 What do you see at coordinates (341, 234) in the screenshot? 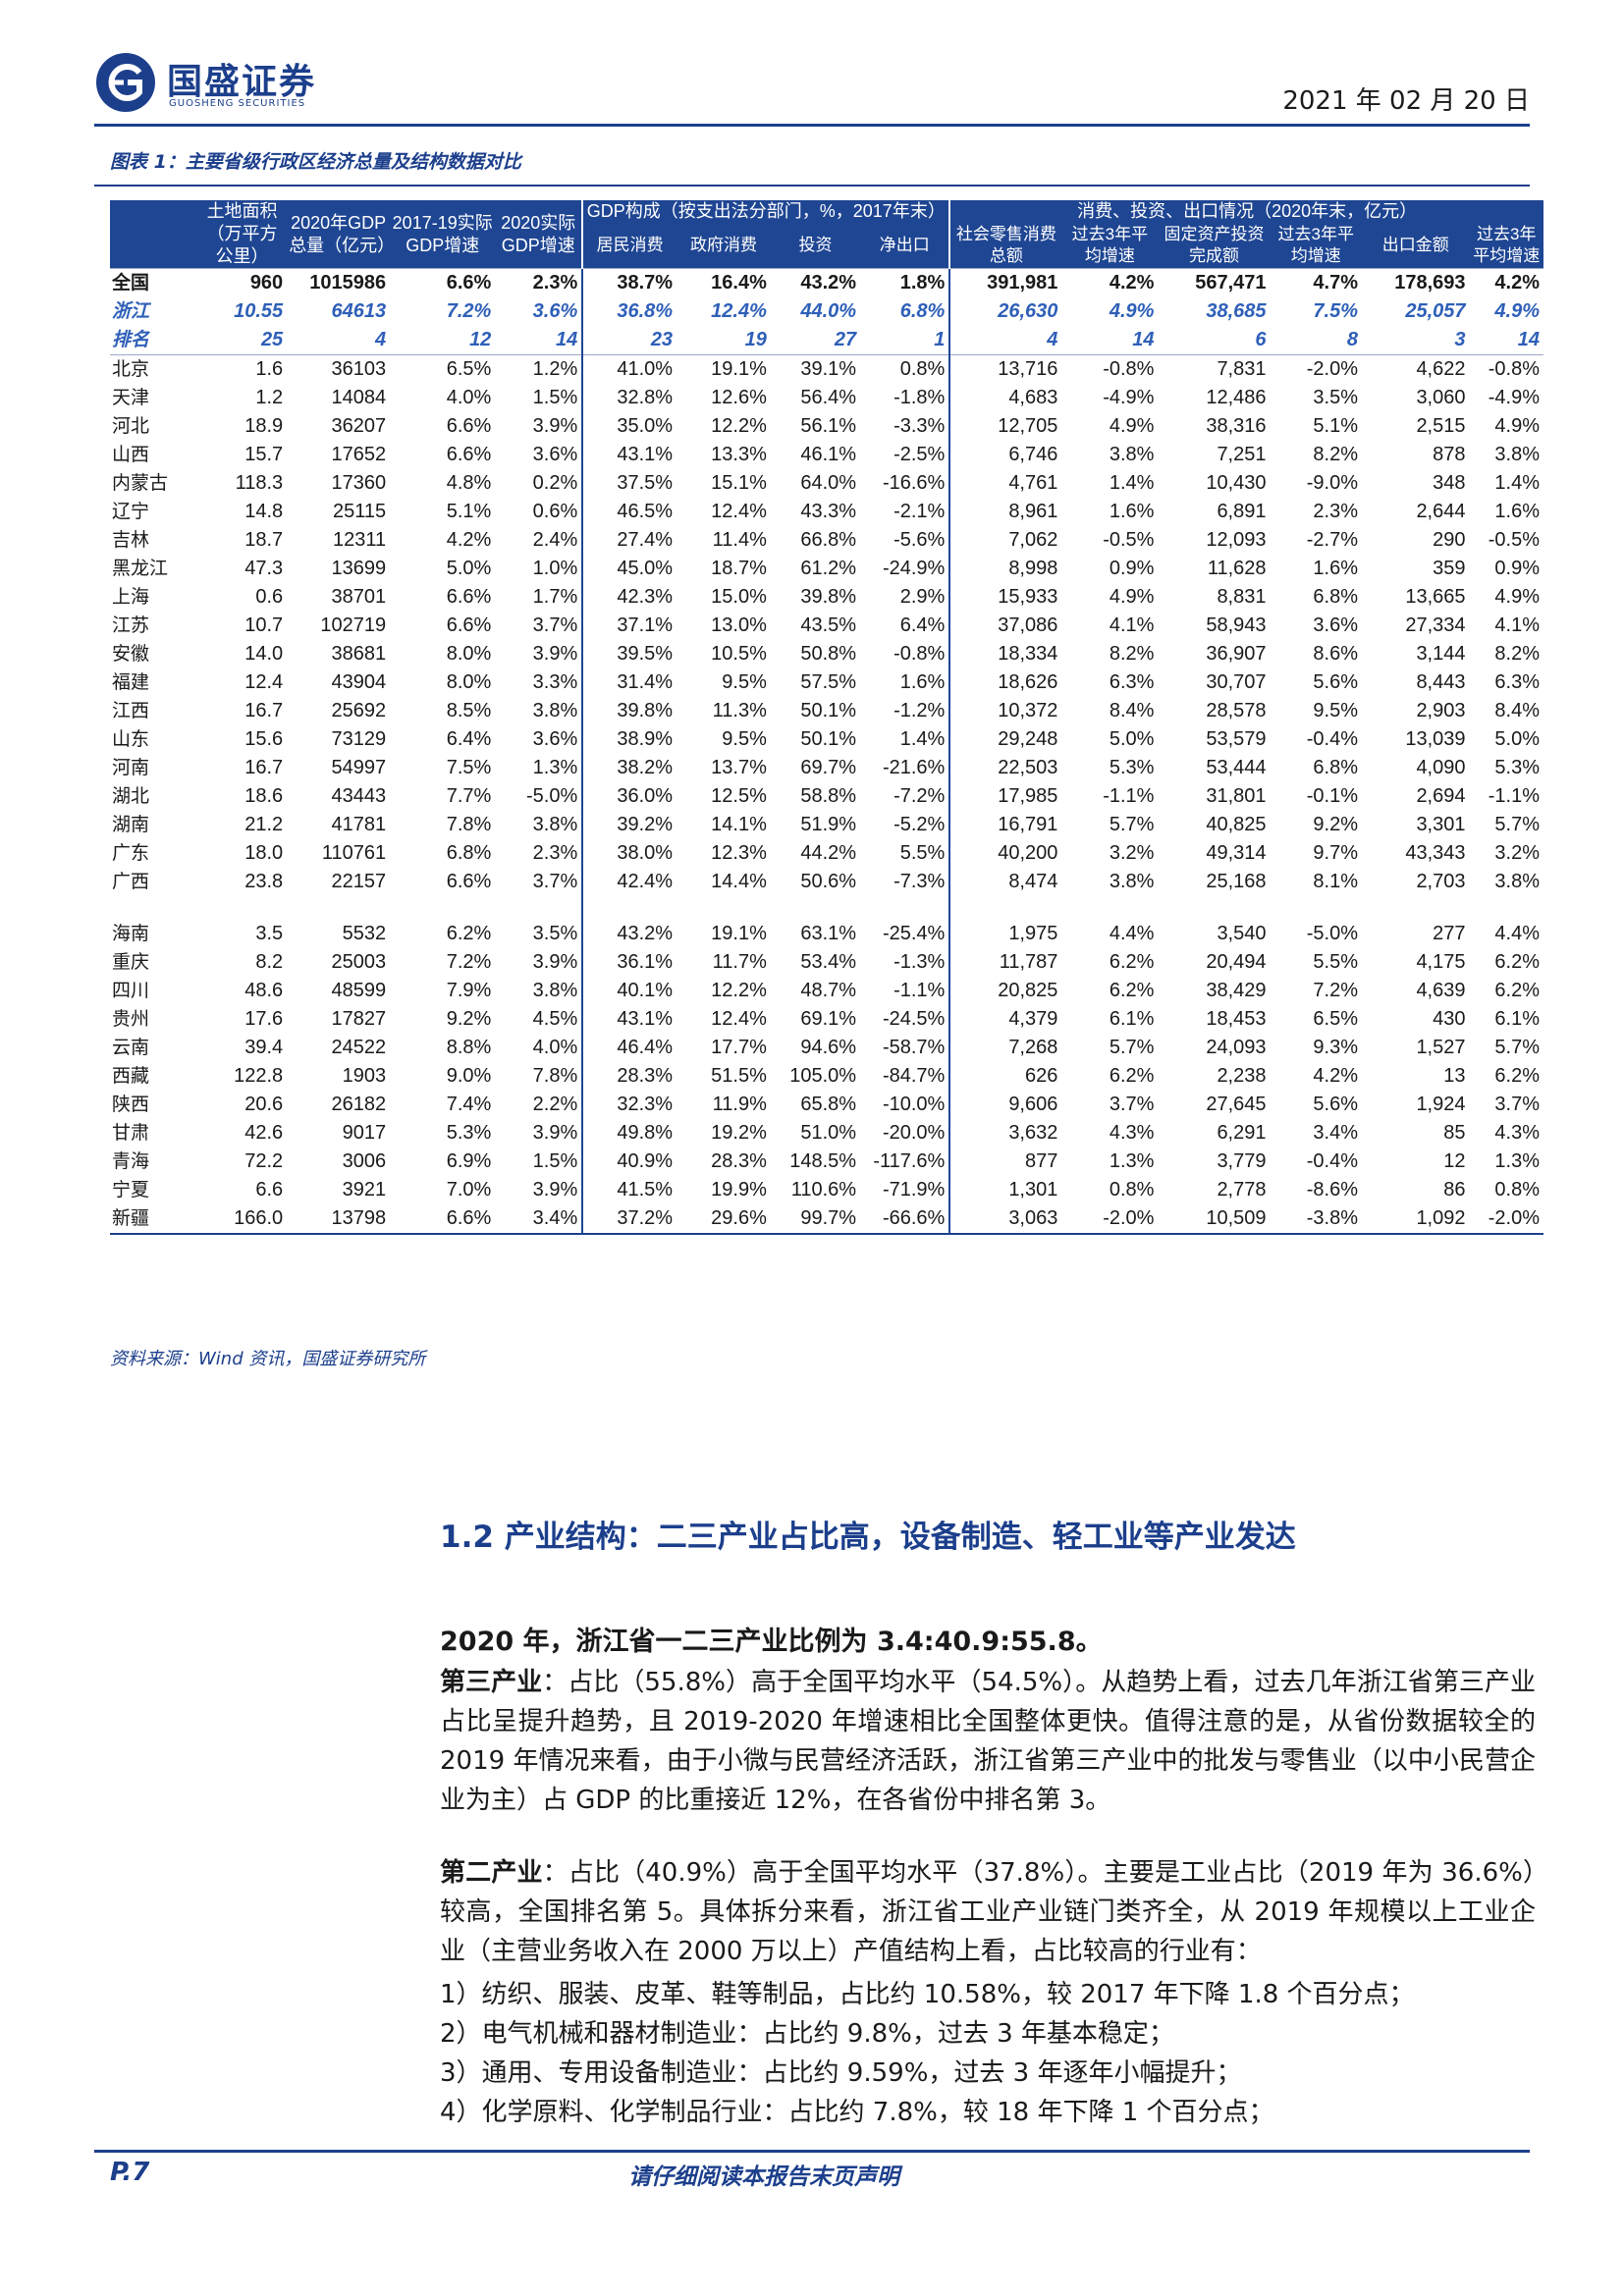
I see `th-gdp-2020: 2020年GDP总量（亿元）` at bounding box center [341, 234].